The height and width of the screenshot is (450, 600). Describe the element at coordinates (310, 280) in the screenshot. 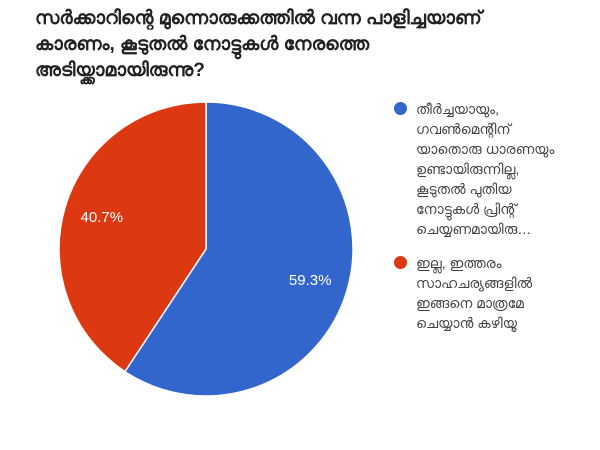

I see `pie-slice-value-label-0: 59.3%` at that location.